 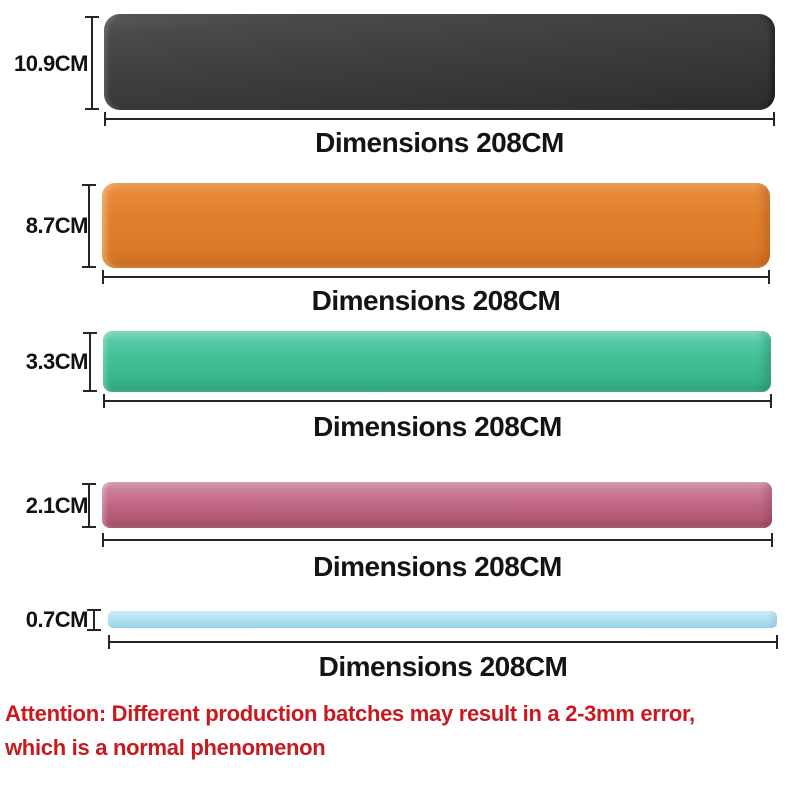 I want to click on band-length-label-orange: Dimensions 208CM, so click(x=436, y=300).